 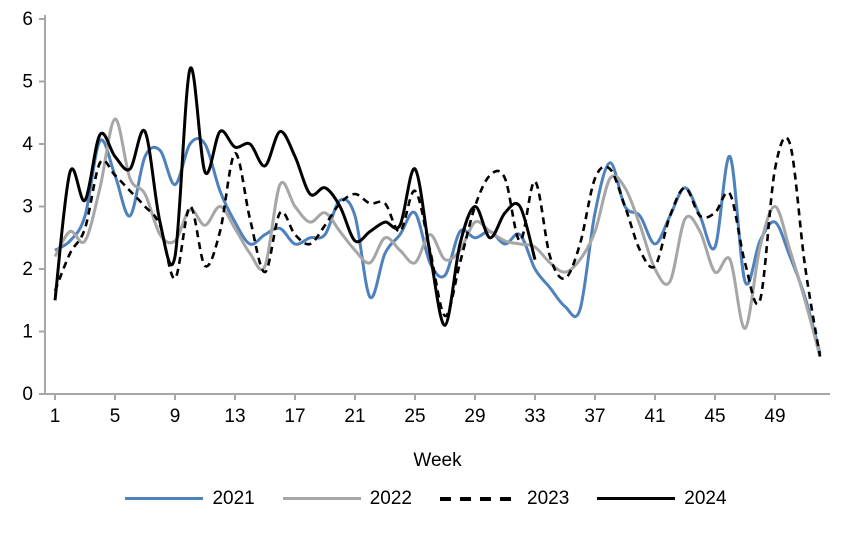 What do you see at coordinates (321, 498) in the screenshot?
I see `legend-line-sample-2022` at bounding box center [321, 498].